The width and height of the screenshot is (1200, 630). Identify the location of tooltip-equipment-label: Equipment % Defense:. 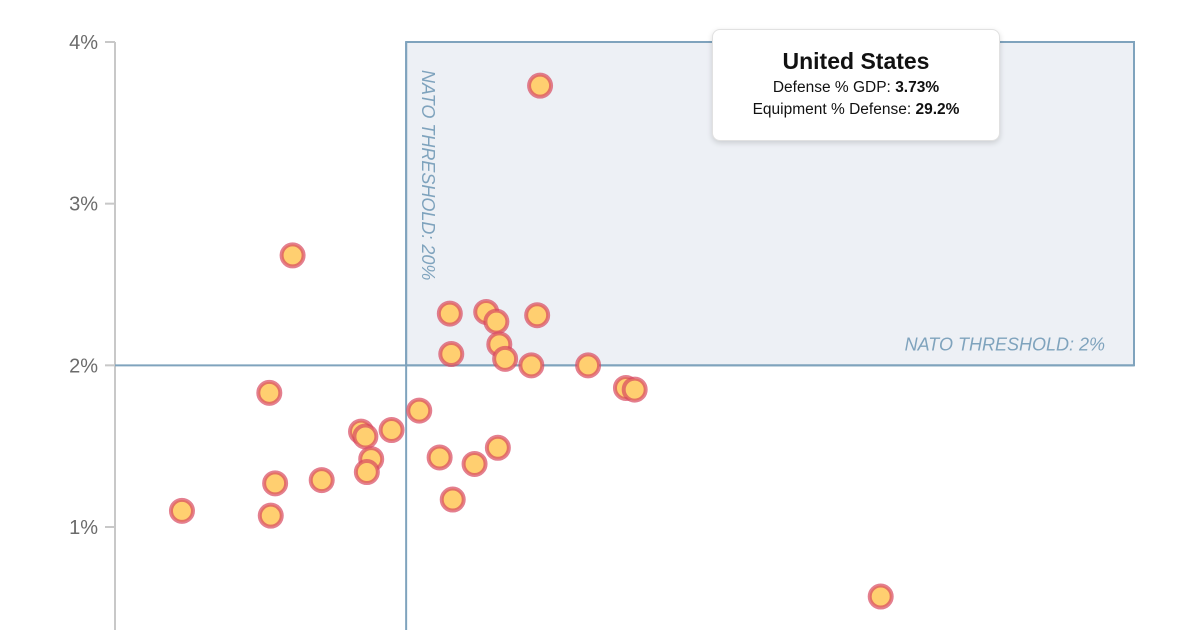
(832, 109).